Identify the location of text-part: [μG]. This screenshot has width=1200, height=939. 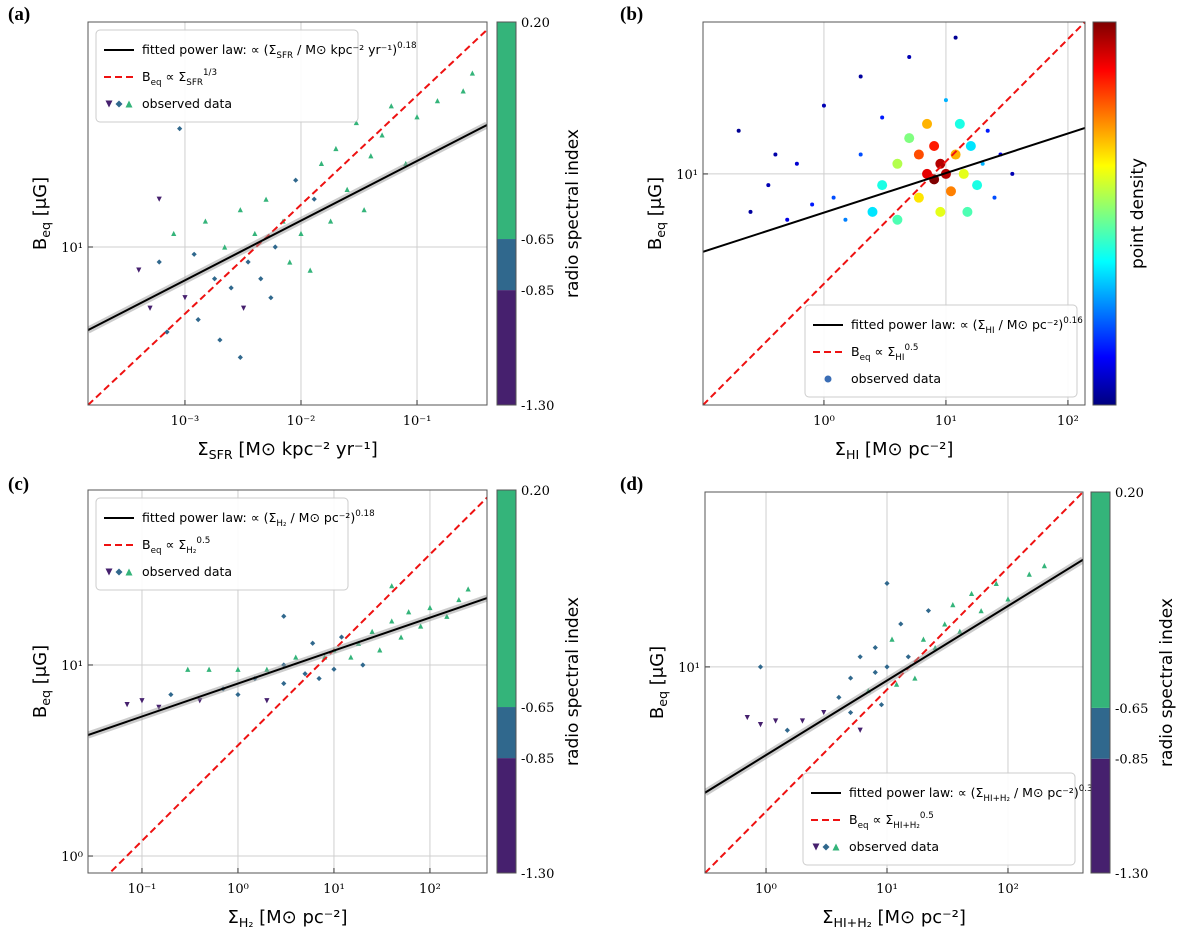
(40, 667).